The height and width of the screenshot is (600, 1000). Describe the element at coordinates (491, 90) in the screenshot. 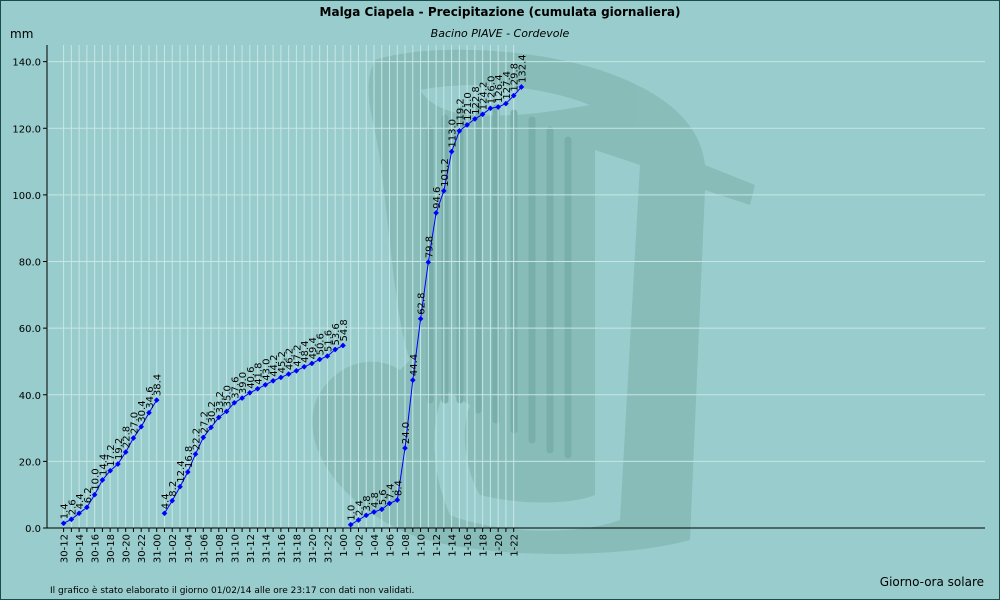

I see `data-label: 126.0` at that location.